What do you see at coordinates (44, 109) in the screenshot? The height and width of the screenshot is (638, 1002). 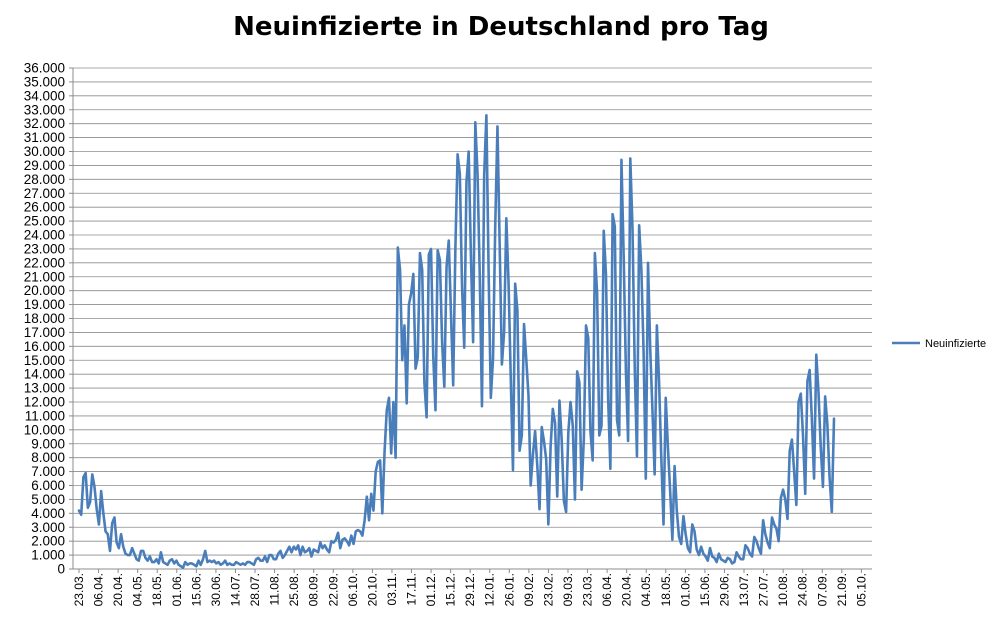 I see `y-tick-label: 33.000` at bounding box center [44, 109].